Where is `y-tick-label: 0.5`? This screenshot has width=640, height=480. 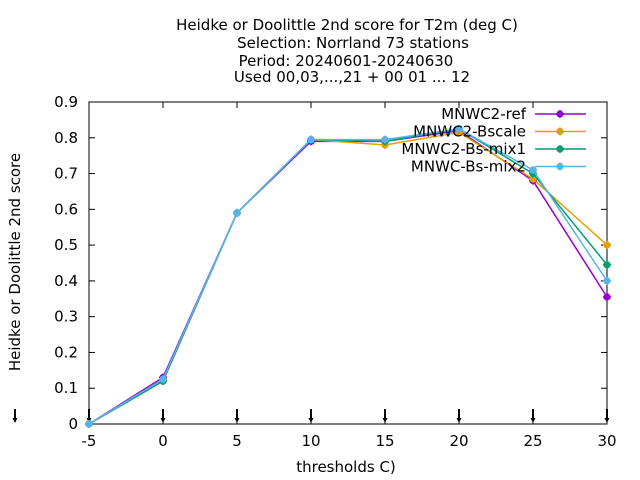
y-tick-label: 0.5 is located at coordinates (66, 245).